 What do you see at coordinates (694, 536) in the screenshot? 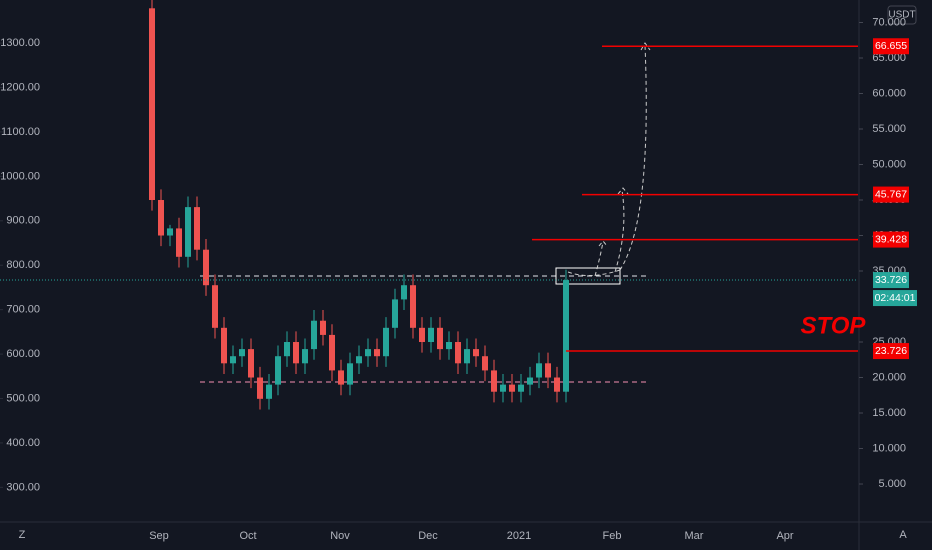
I see `x-tick-label: Mar` at bounding box center [694, 536].